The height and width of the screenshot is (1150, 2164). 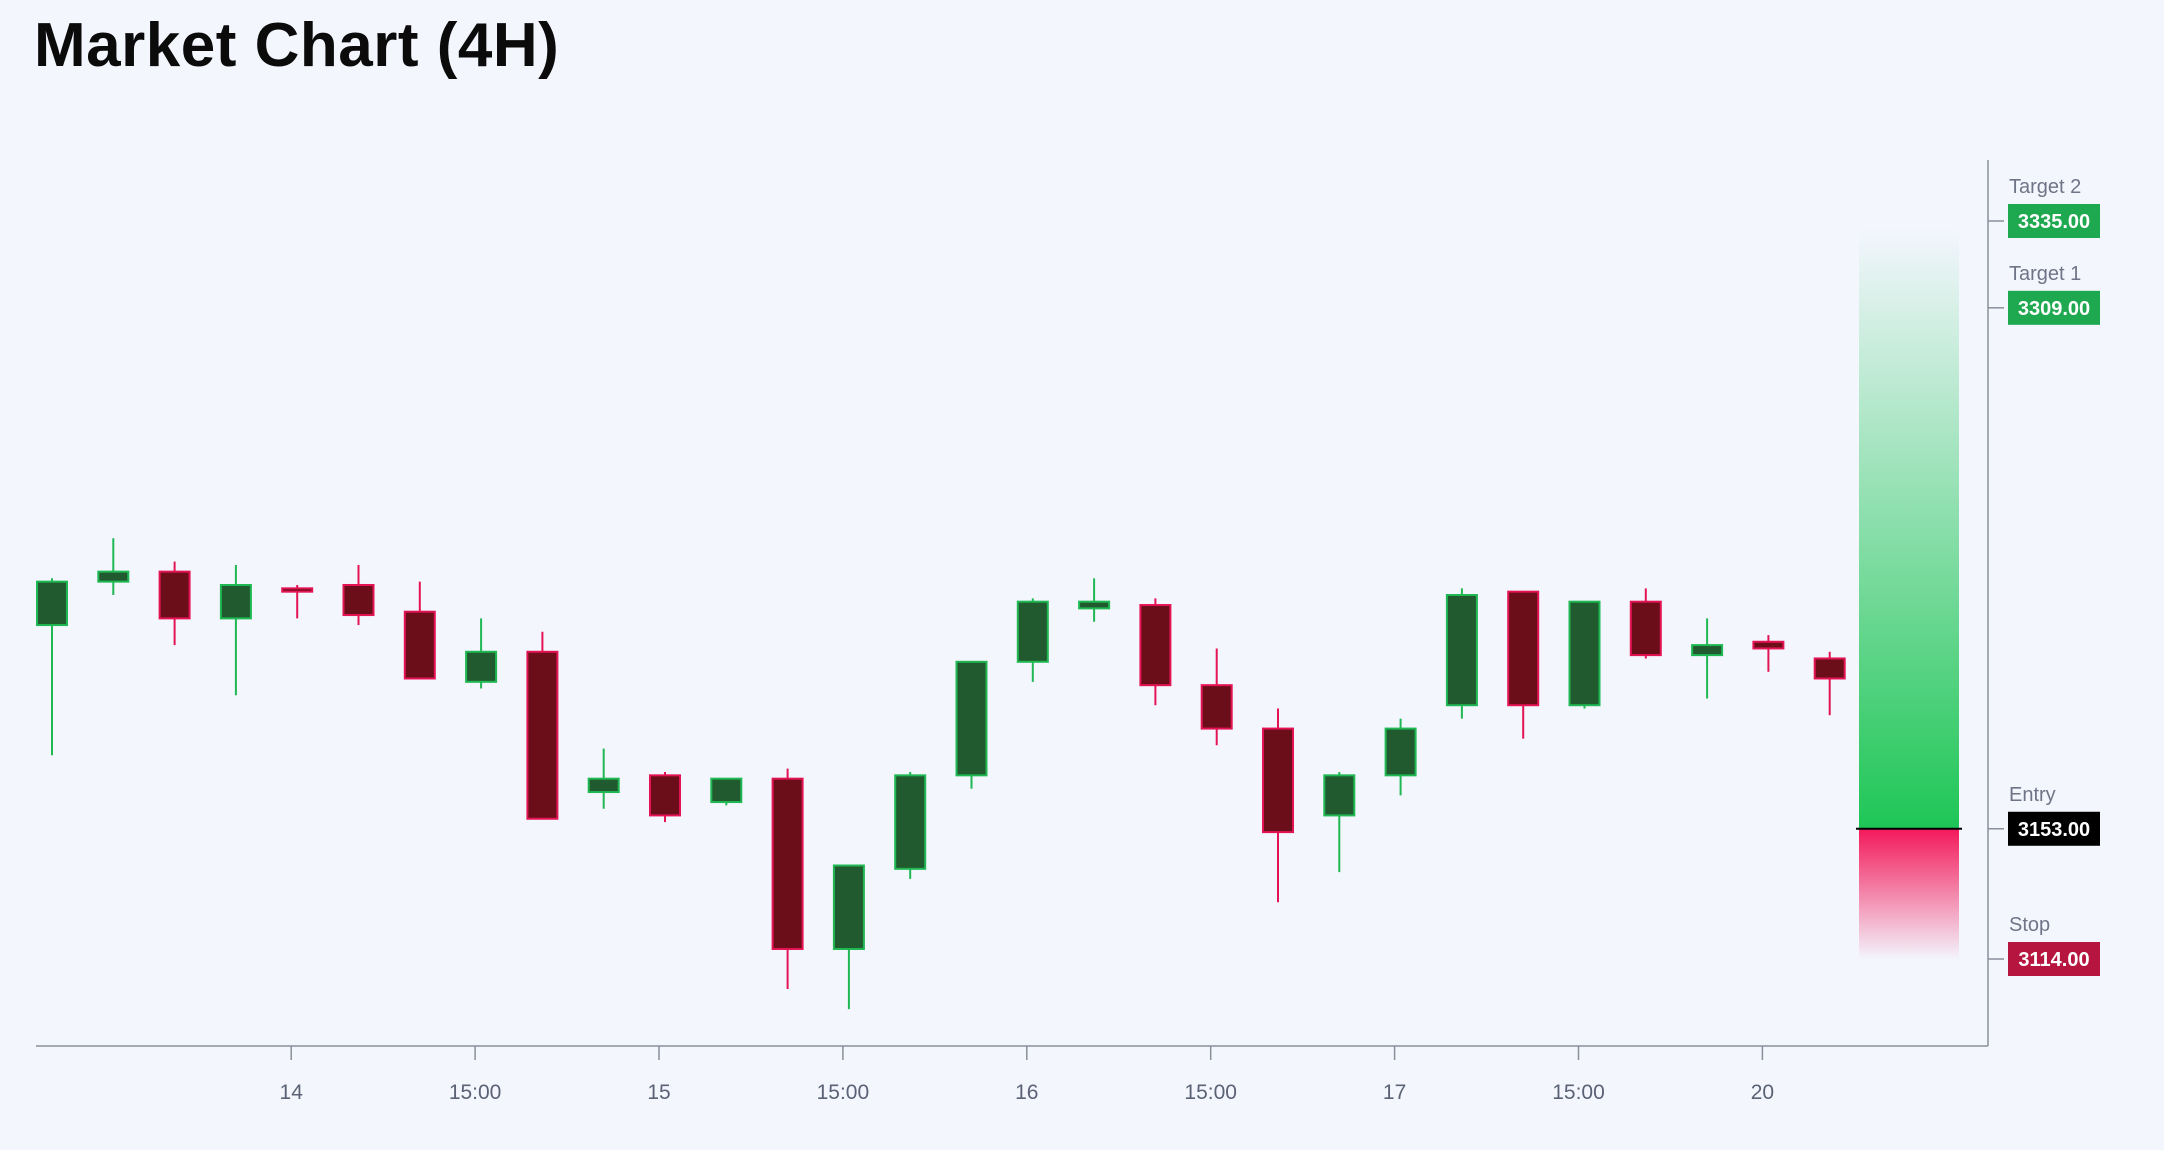 What do you see at coordinates (658, 1092) in the screenshot?
I see `x-tick-label: 15` at bounding box center [658, 1092].